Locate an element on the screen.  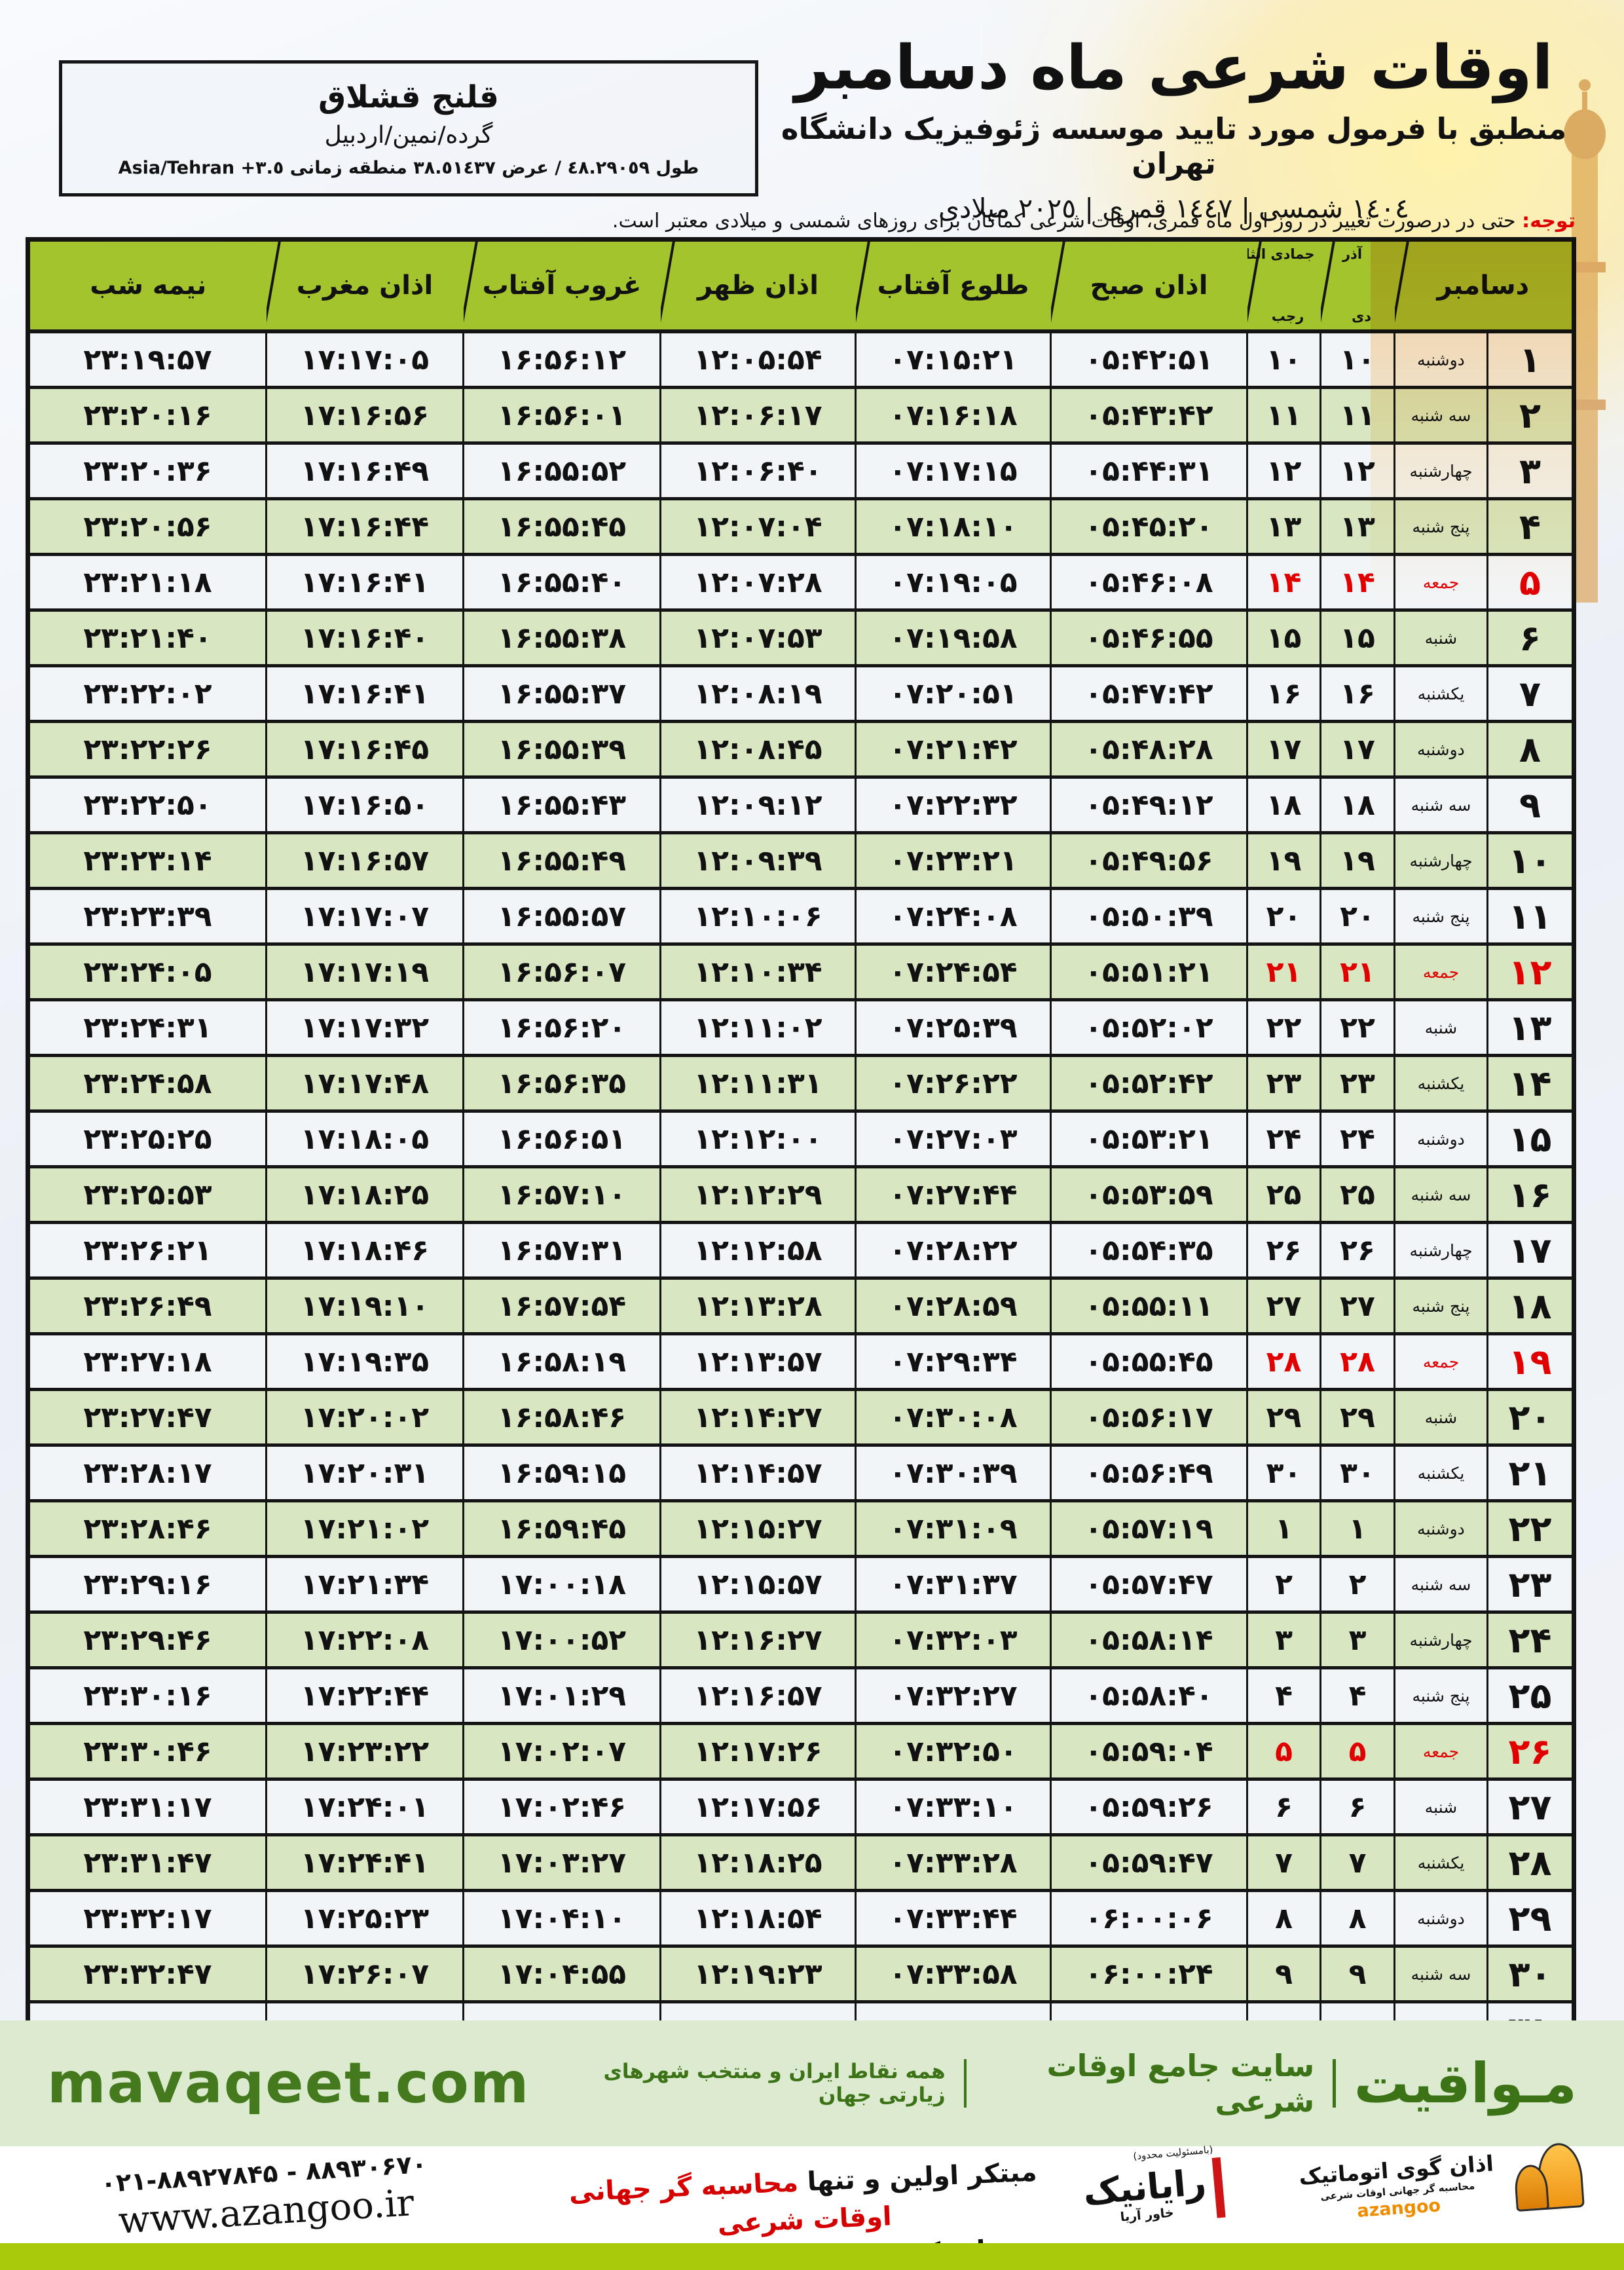
hijri-day-cell: ۱۱ is located at coordinates (1283, 415).